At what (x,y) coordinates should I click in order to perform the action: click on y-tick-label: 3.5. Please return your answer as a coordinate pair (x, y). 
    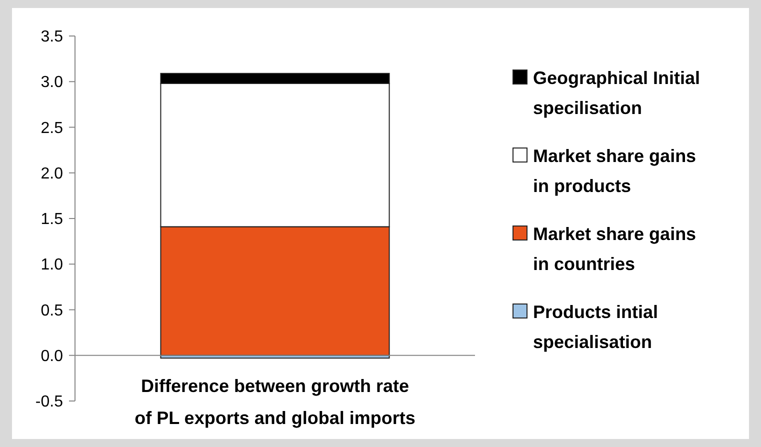
    Looking at the image, I should click on (52, 37).